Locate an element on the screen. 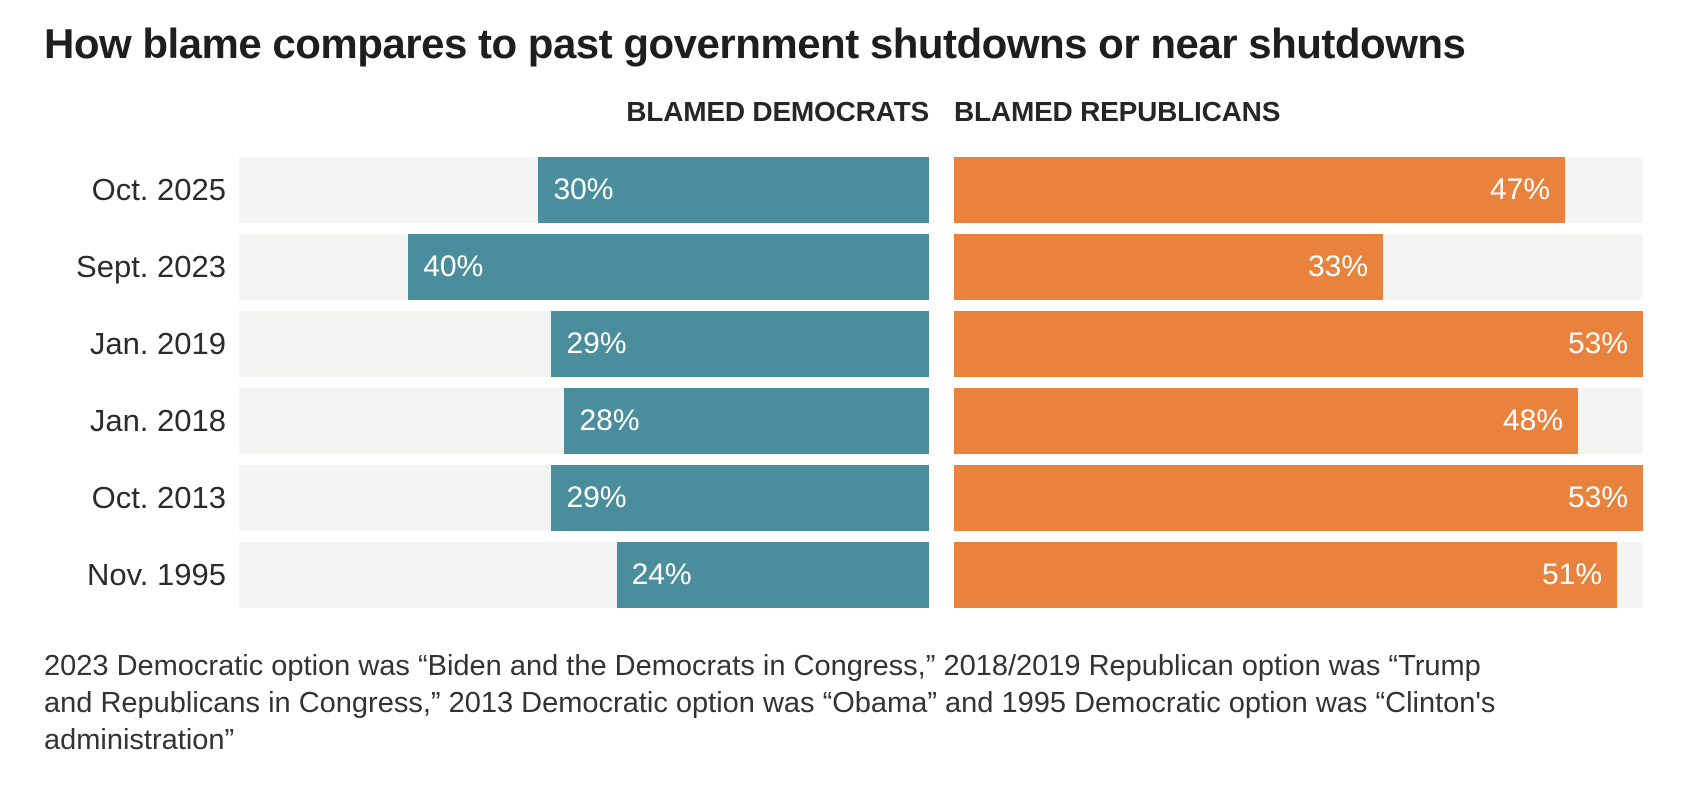 This screenshot has height=808, width=1700. democrats-bar: 40% is located at coordinates (668, 267).